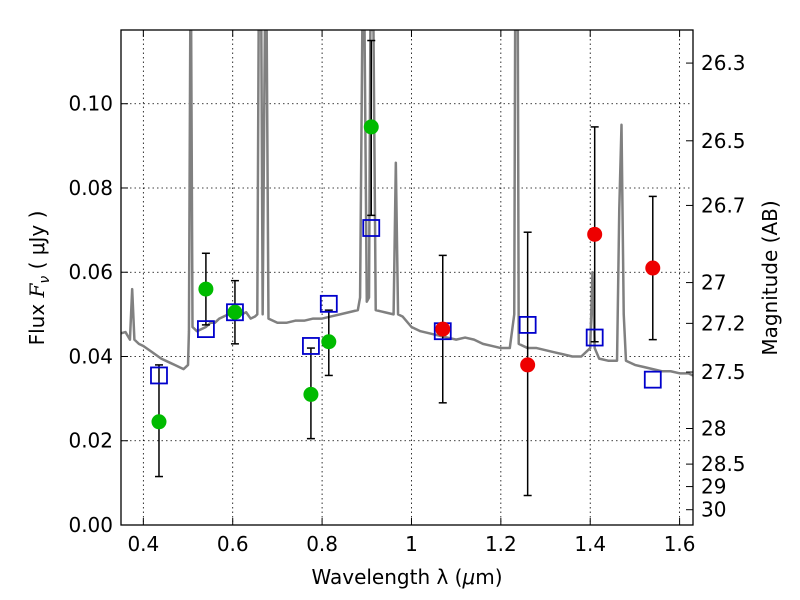  I want to click on y2-tick-label: 27.5, so click(723, 372).